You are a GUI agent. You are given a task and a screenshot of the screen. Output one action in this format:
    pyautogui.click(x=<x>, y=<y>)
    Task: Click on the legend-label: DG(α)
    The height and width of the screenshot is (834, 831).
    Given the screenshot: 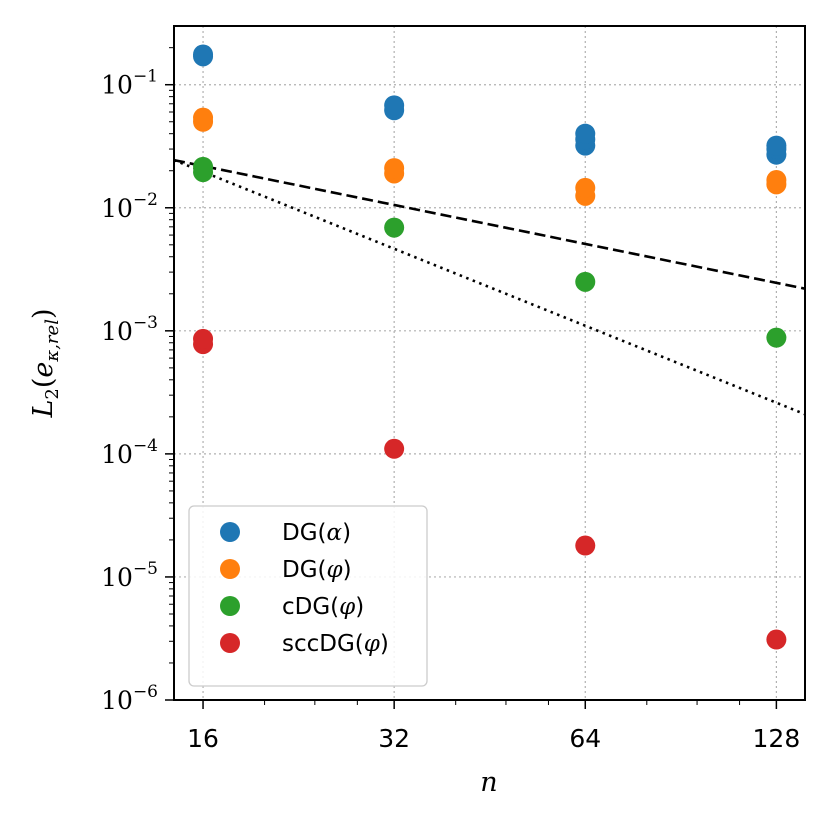 What is the action you would take?
    pyautogui.click(x=316, y=533)
    